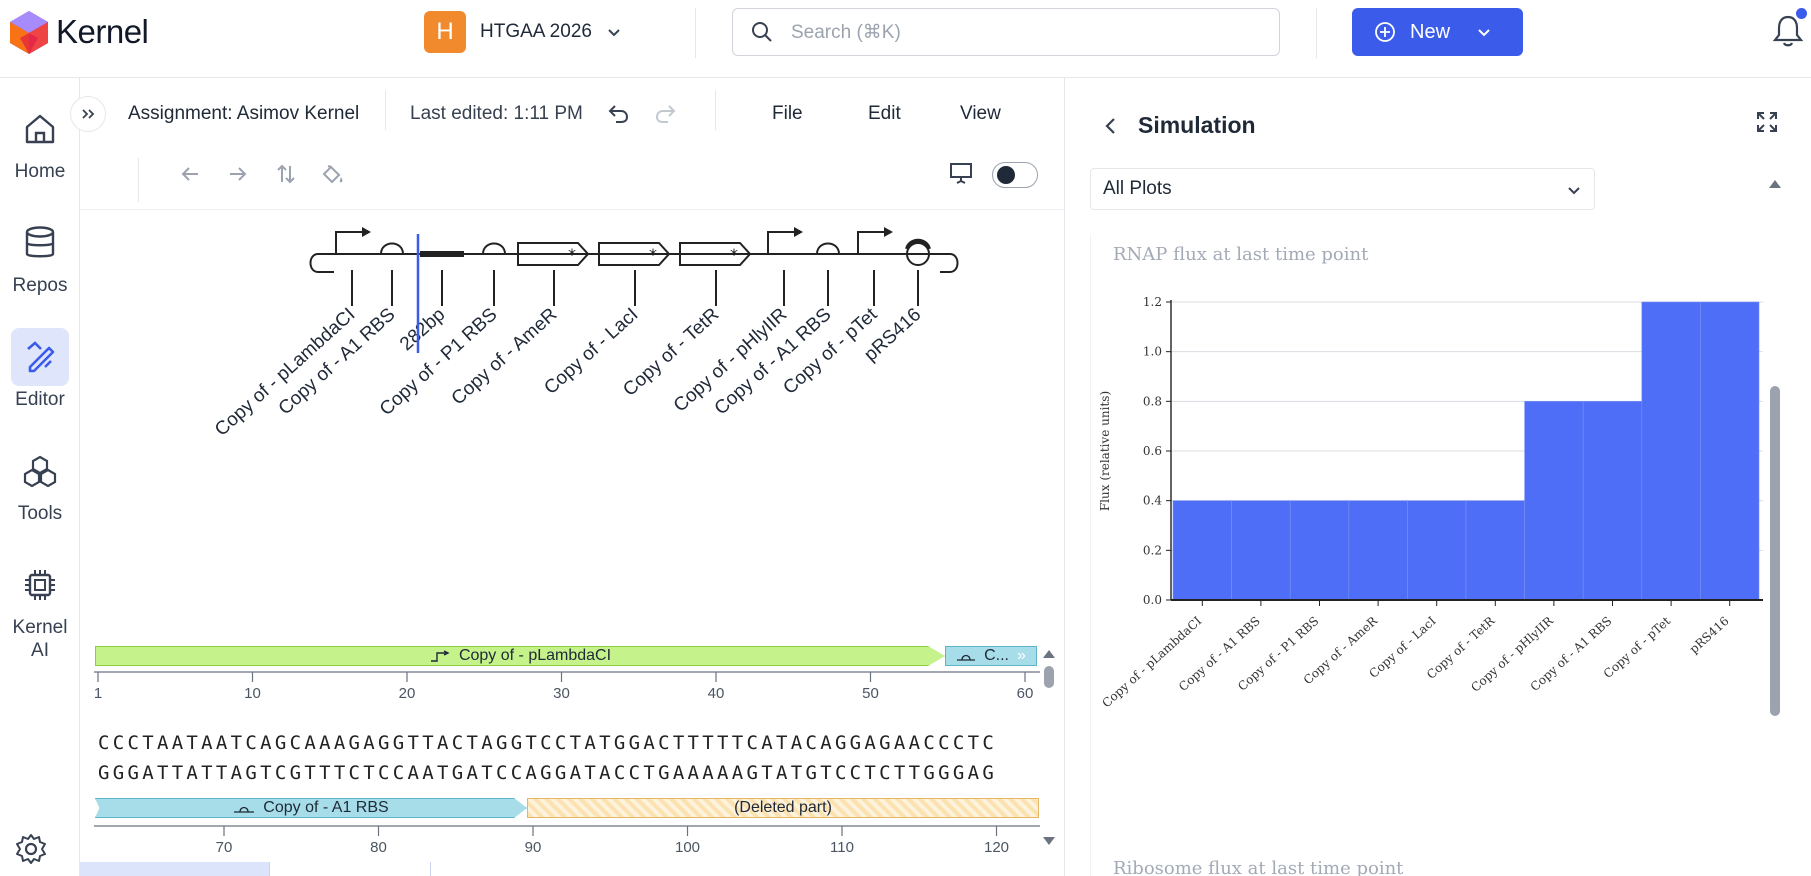  I want to click on cubes-icon, so click(40, 471).